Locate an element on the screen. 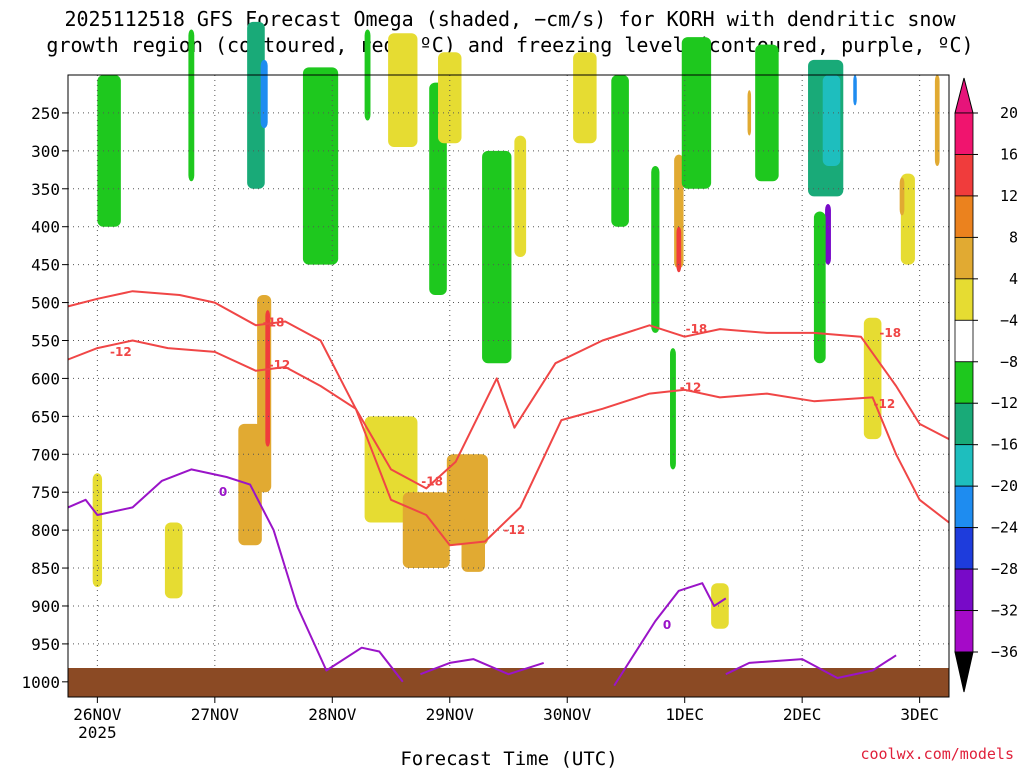 The image size is (1024, 768). y-tick-label: 600 is located at coordinates (45, 378).